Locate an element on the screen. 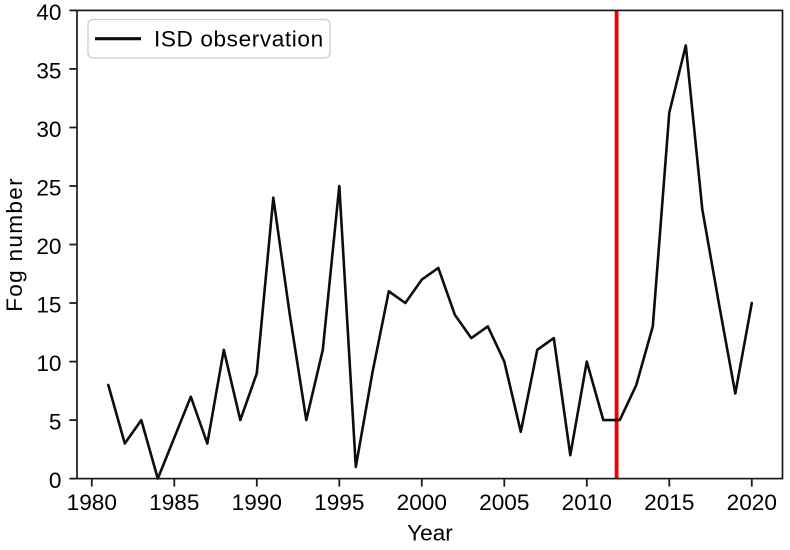 This screenshot has width=790, height=550. svg-text: 40 is located at coordinates (48, 12).